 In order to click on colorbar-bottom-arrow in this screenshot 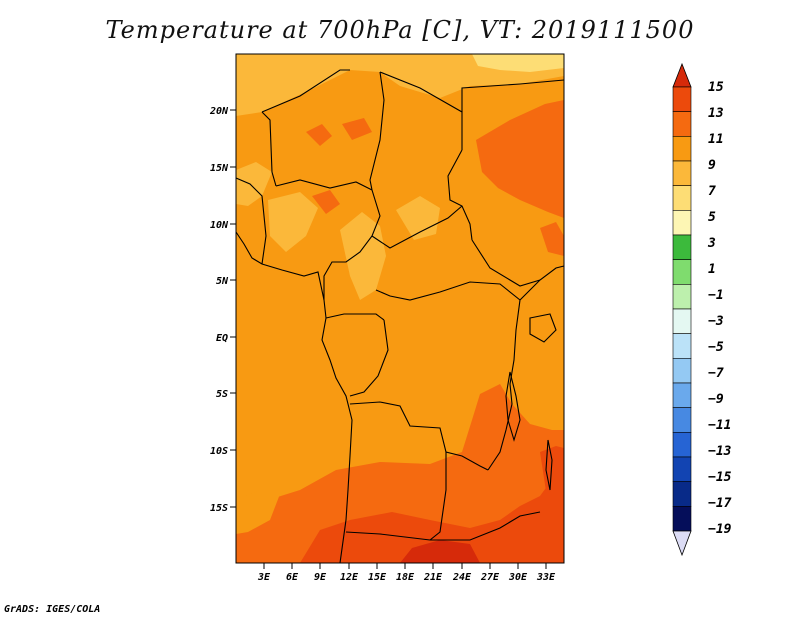, I will do `click(682, 543)`.